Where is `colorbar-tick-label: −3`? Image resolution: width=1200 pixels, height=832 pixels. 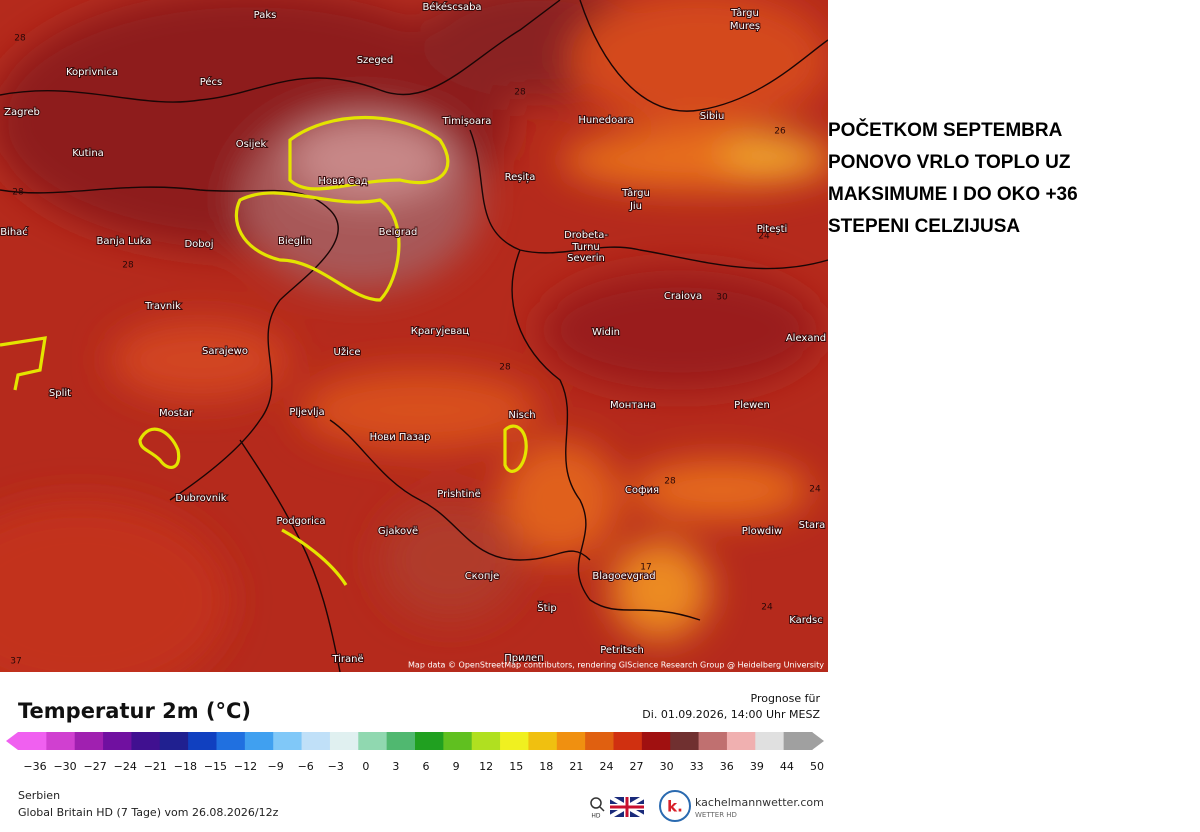
colorbar-tick-label: −3 is located at coordinates (336, 766).